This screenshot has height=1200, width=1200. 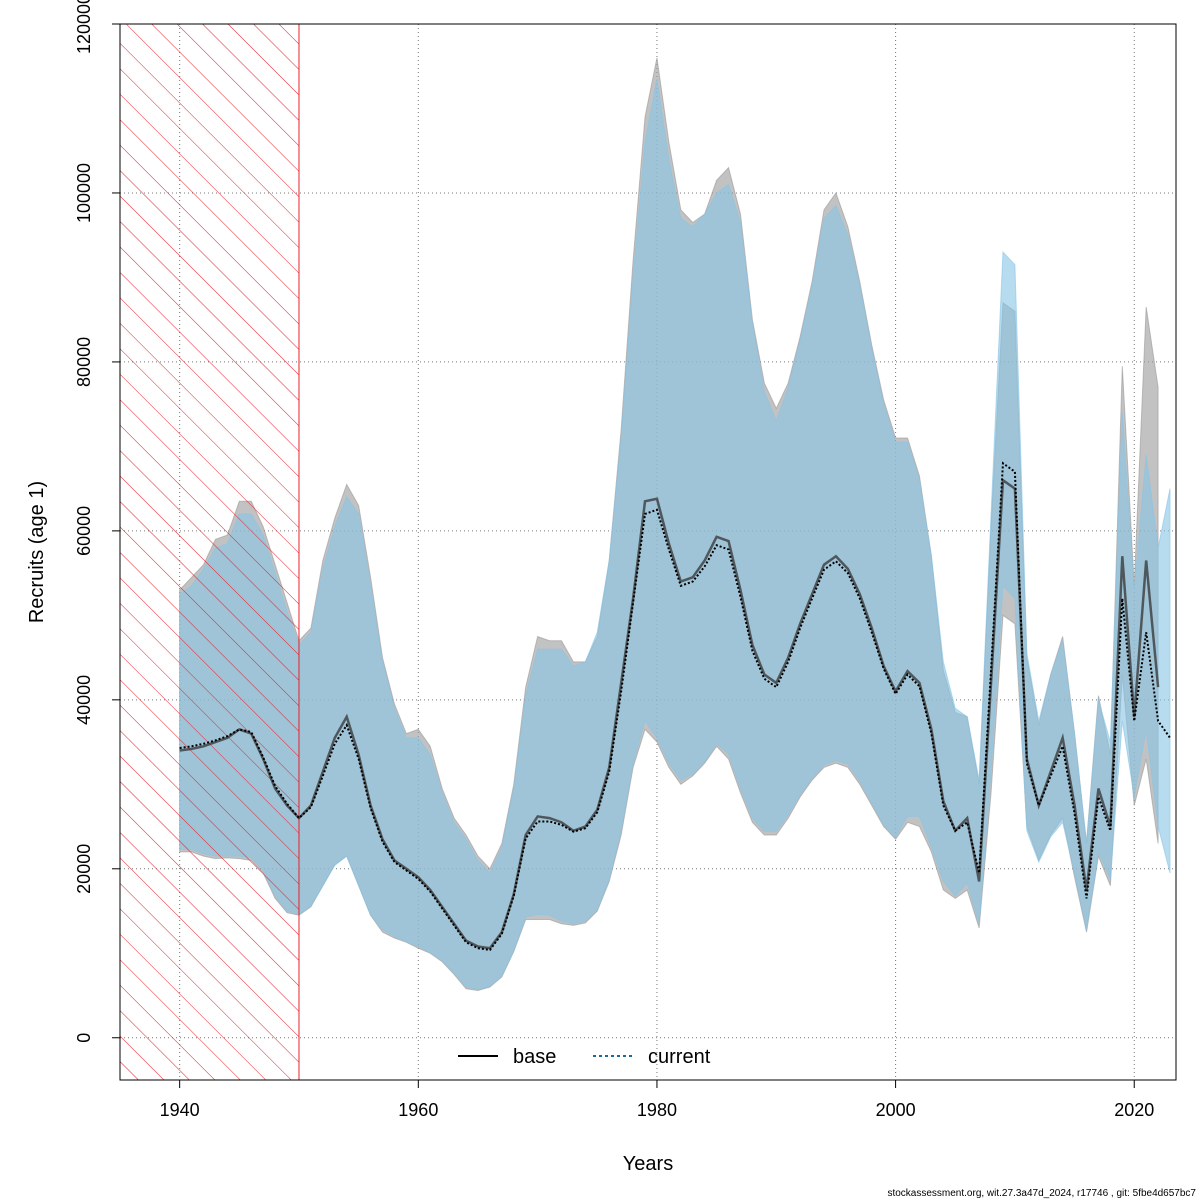 I want to click on y-tick-label-80000: 80000, so click(x=84, y=362).